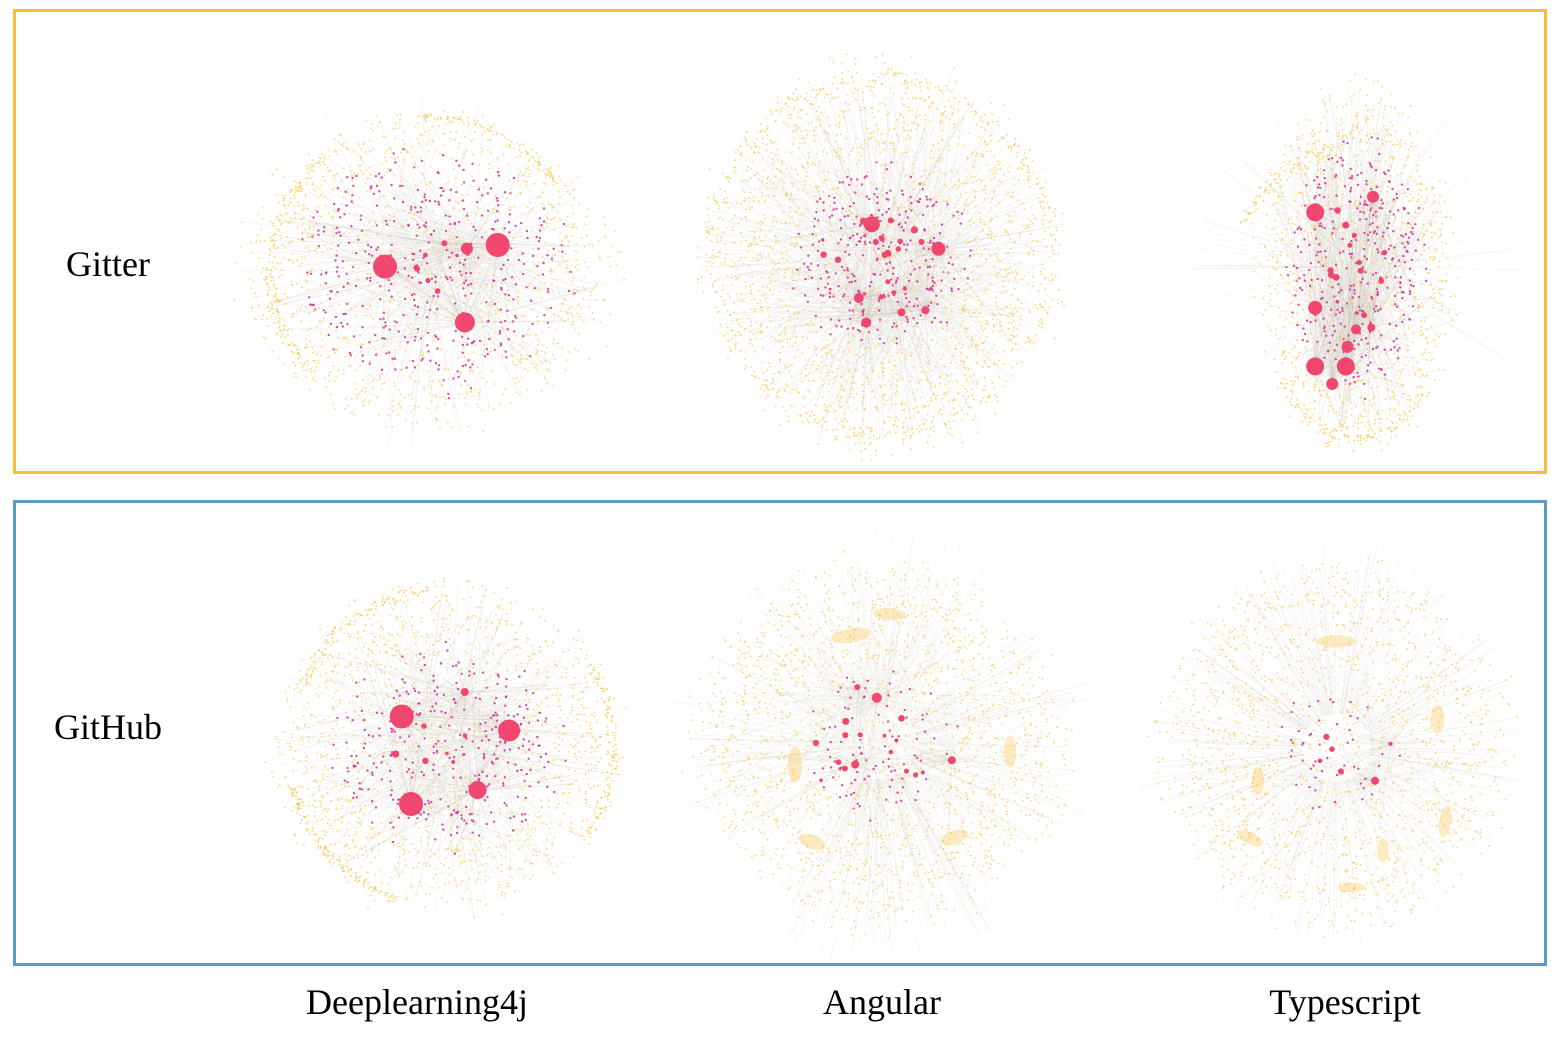  Describe the element at coordinates (1336, 745) in the screenshot. I see `network-github-typescript` at that location.